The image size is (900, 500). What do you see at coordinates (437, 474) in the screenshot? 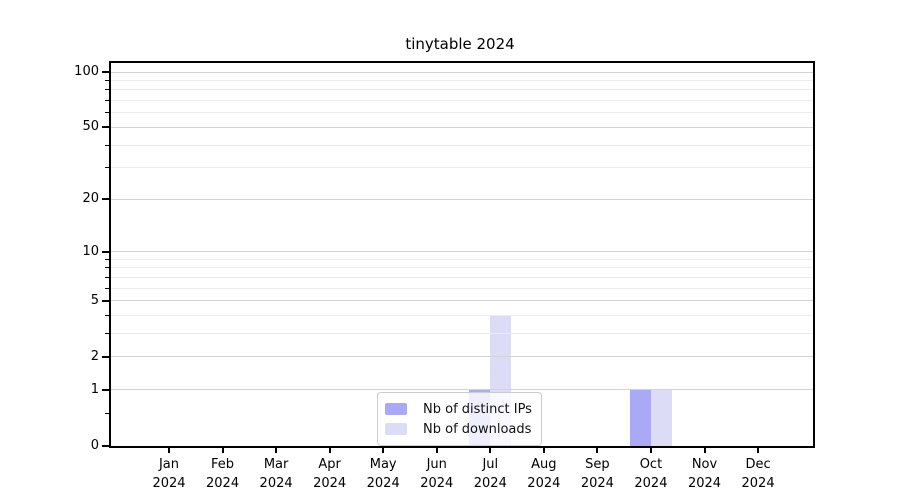
I see `x-tick-label: Jun 2024` at bounding box center [437, 474].